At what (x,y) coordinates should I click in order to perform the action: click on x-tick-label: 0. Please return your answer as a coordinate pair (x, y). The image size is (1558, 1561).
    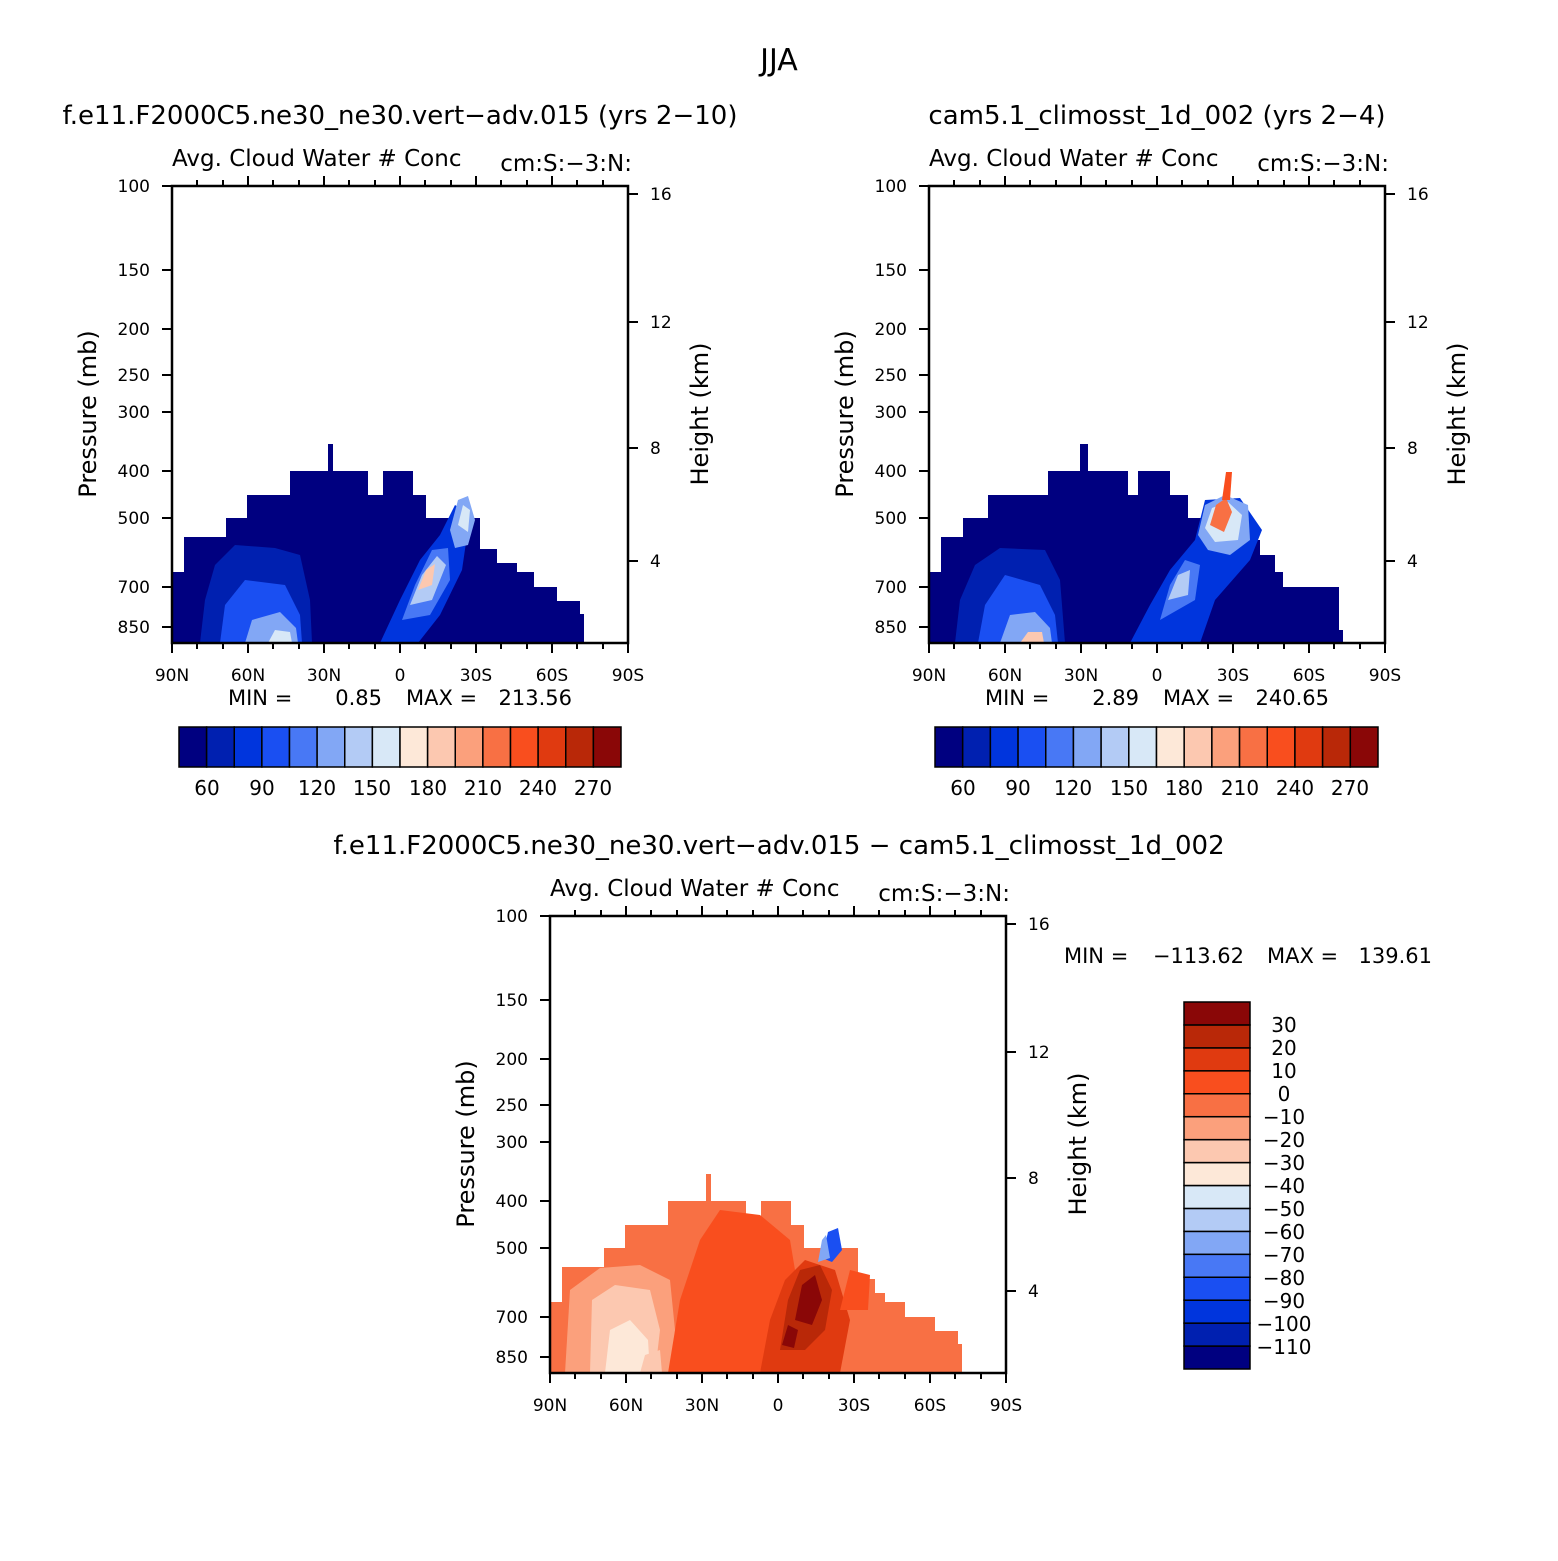
    Looking at the image, I should click on (1157, 676).